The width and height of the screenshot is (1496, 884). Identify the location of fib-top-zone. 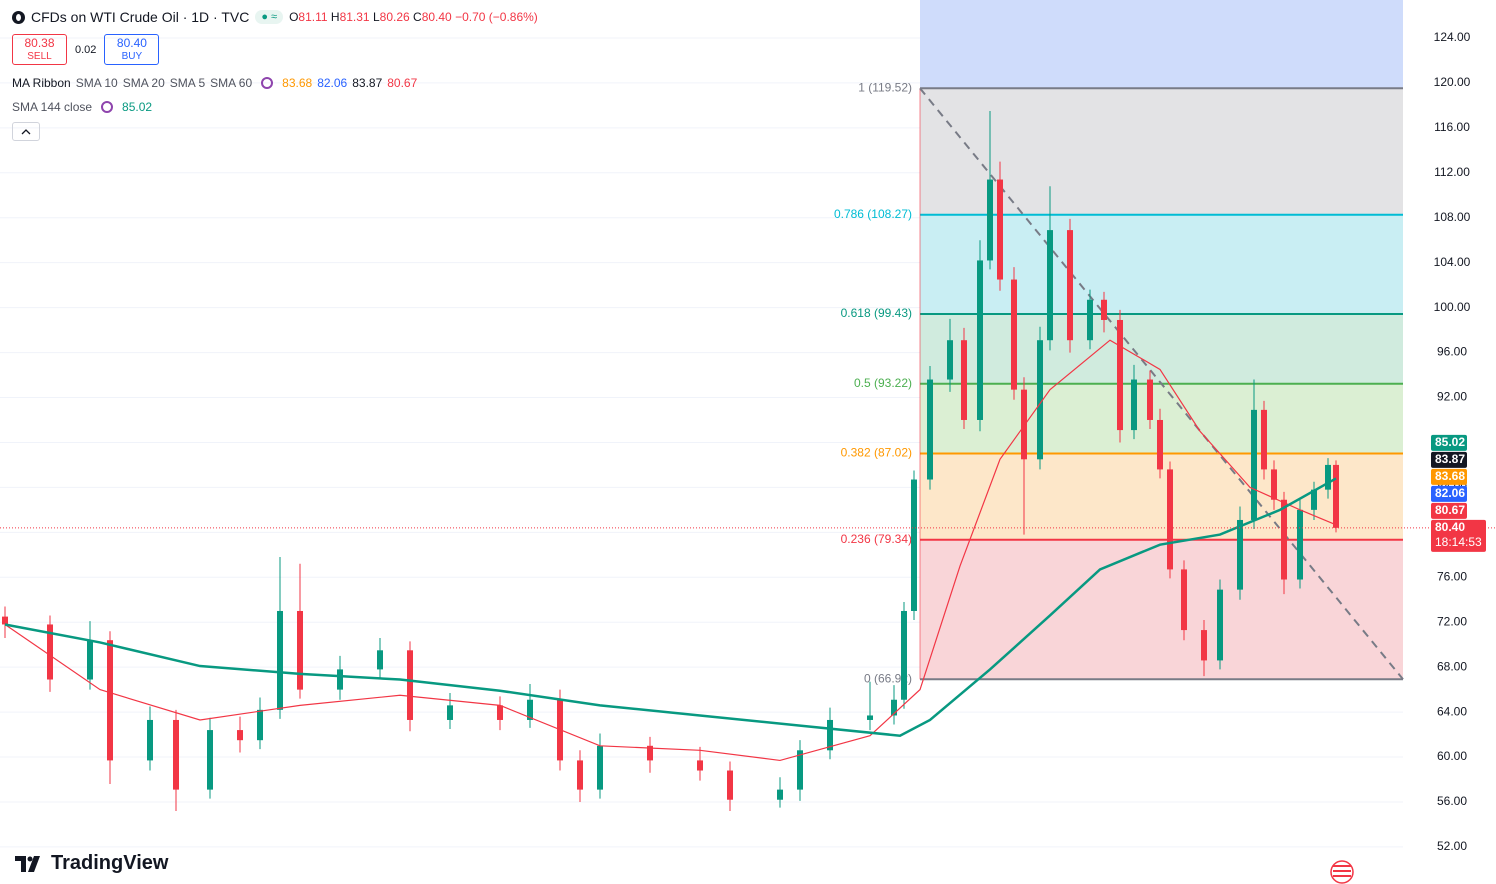
(1161, 44).